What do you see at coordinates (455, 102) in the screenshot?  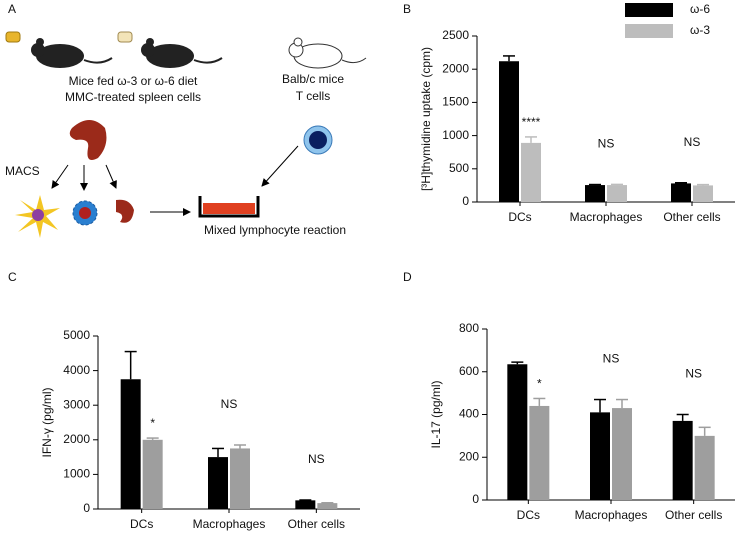 I see `y-tick-label: 1500` at bounding box center [455, 102].